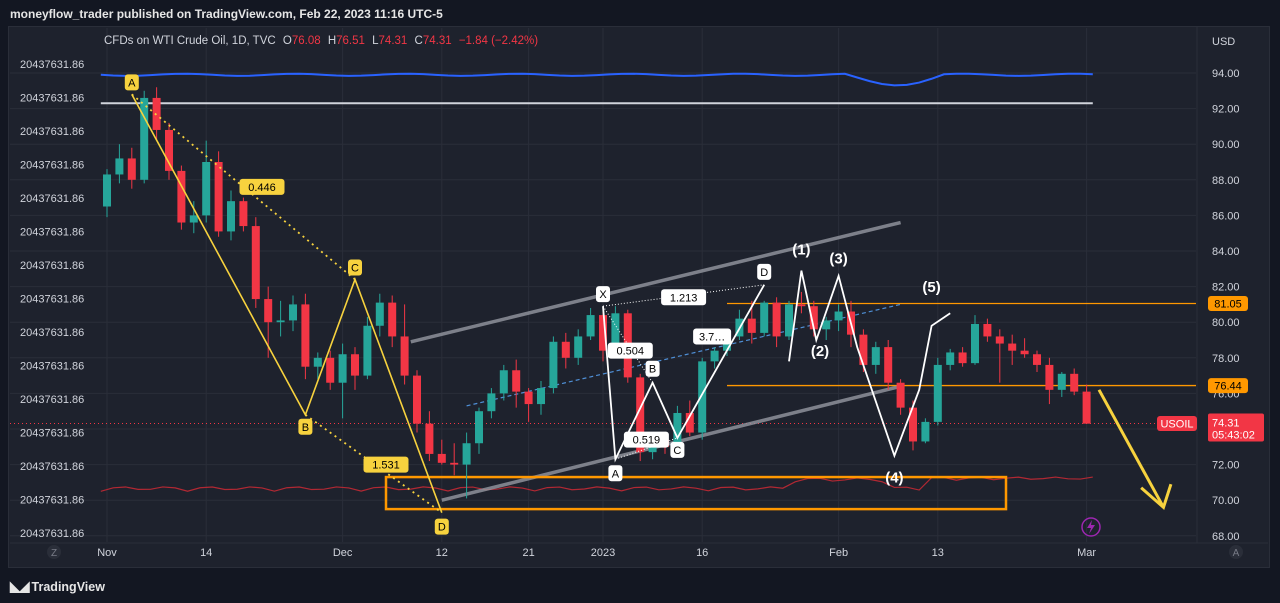  I want to click on price-level-tag-text: 81.05, so click(1228, 305).